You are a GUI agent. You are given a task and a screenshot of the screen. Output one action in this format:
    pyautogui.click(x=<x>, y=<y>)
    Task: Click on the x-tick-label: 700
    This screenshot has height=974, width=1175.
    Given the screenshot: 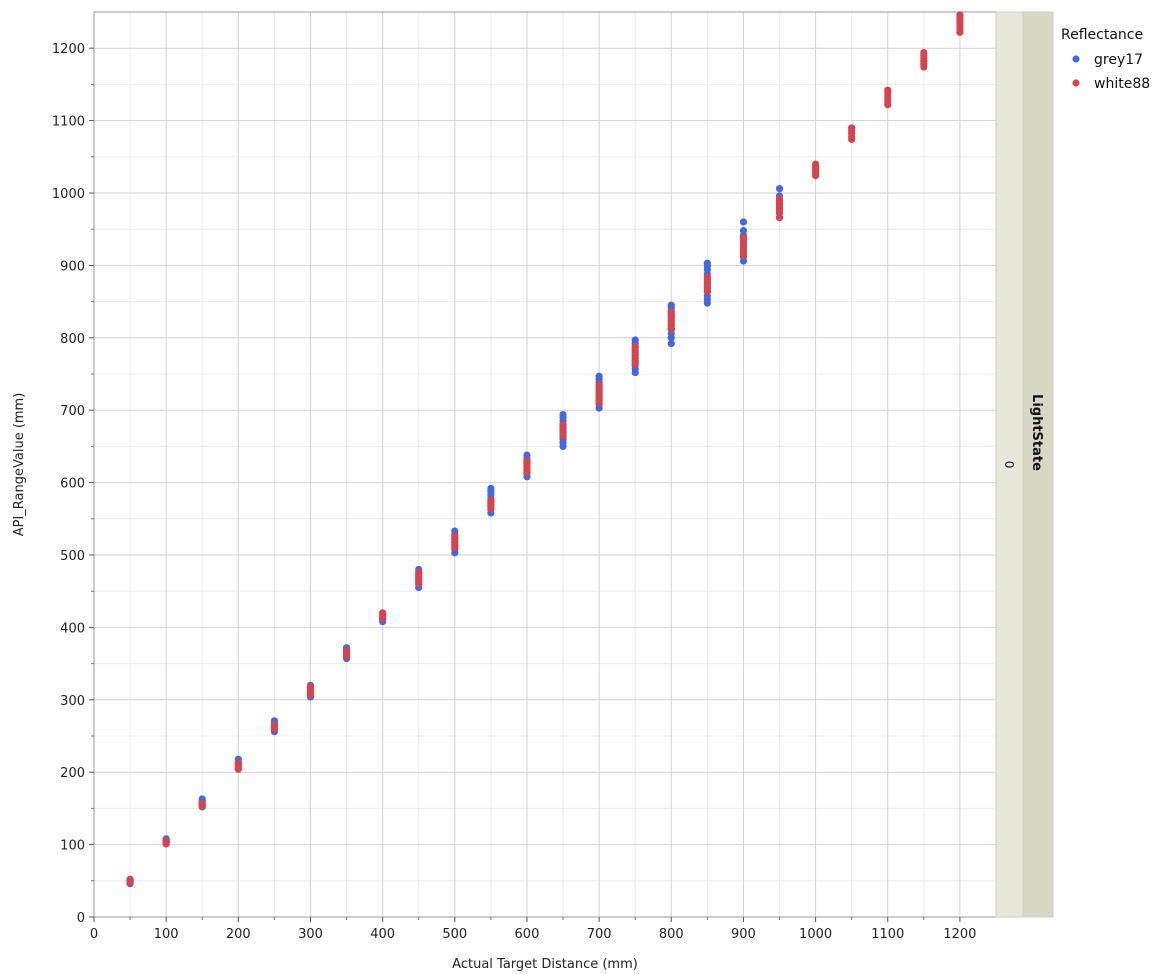 What is the action you would take?
    pyautogui.click(x=599, y=934)
    